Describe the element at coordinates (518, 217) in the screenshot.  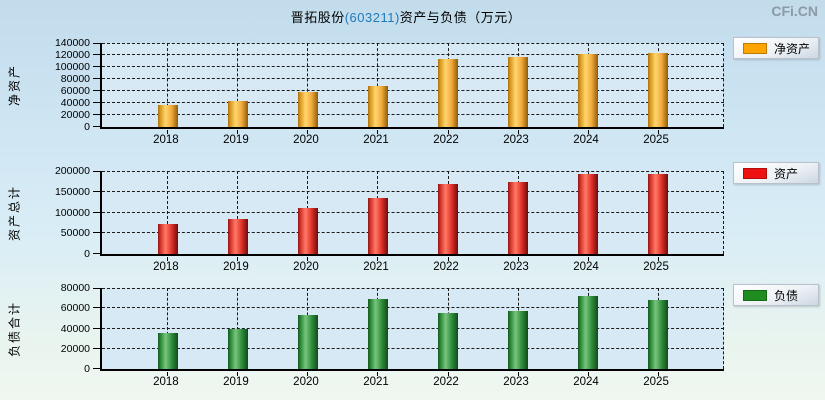
I see `bar-2023` at that location.